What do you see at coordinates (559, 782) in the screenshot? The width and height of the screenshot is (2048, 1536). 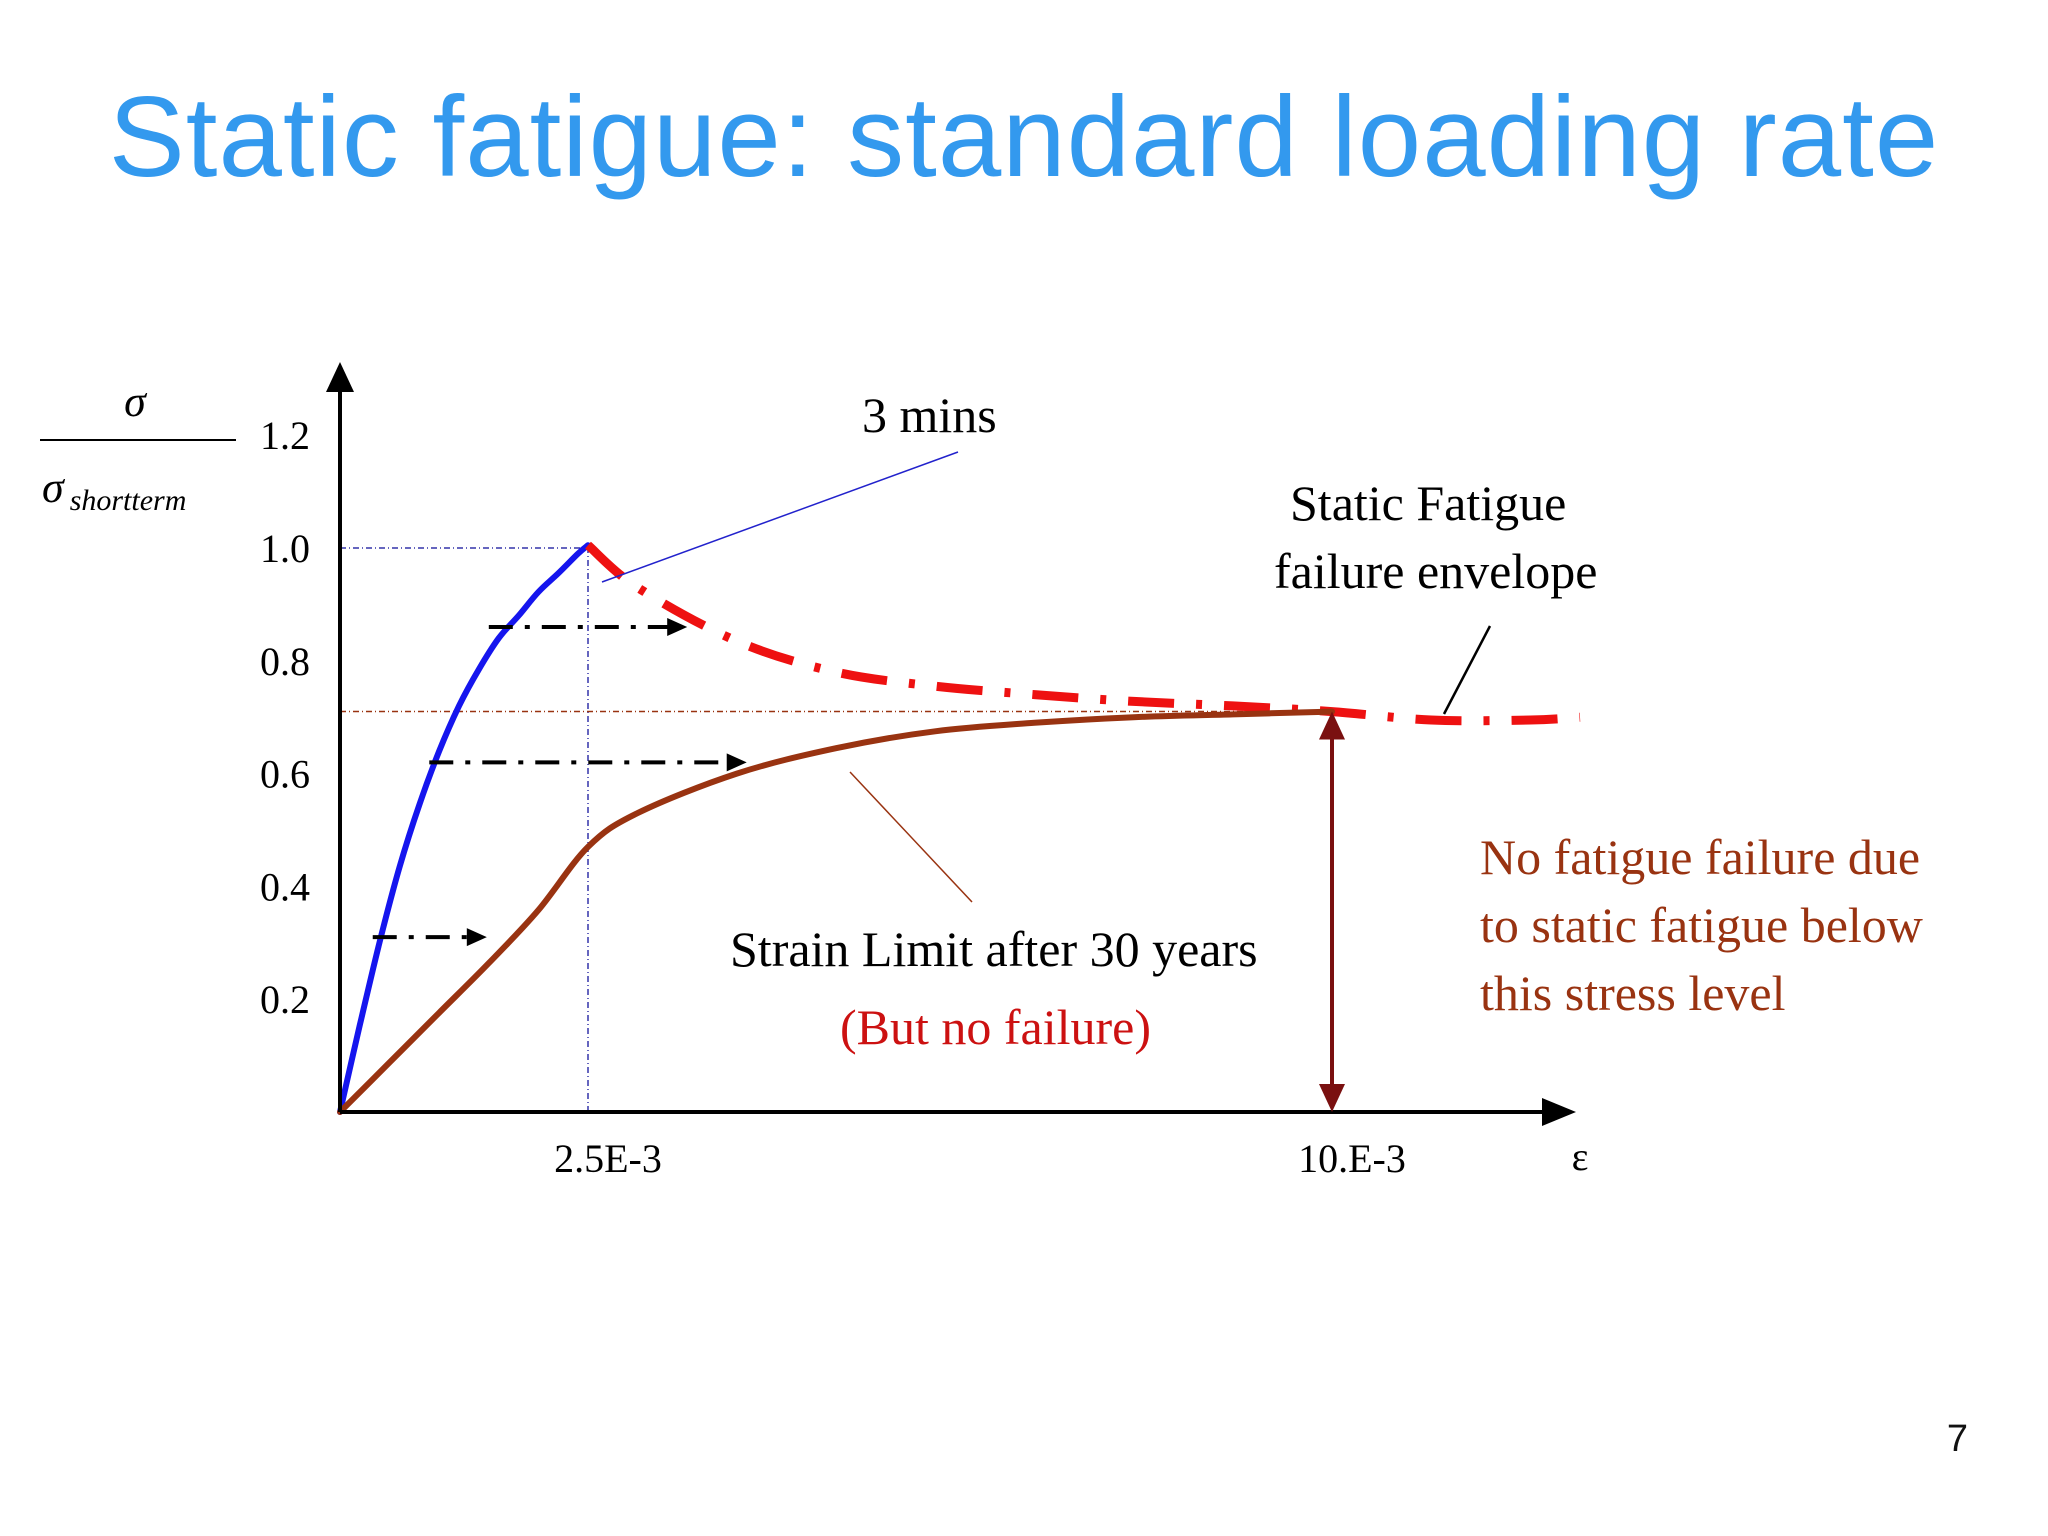 I see `creep-arrows-layer` at bounding box center [559, 782].